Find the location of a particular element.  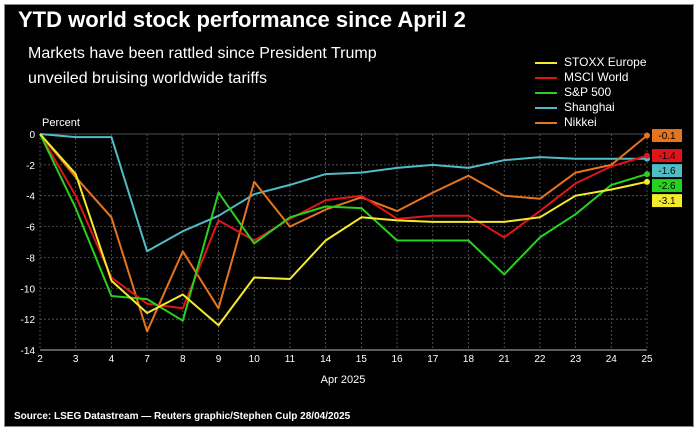

legend-label-msci-world: MSCI World is located at coordinates (596, 77).